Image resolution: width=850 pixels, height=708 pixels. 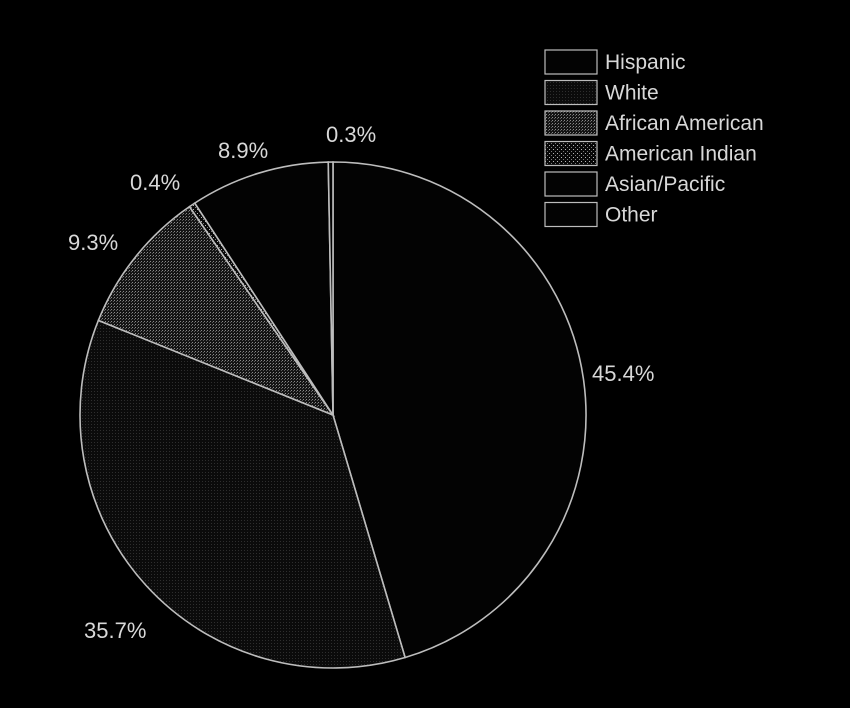 What do you see at coordinates (263, 289) in the screenshot?
I see `pie-slice-asian-pacific` at bounding box center [263, 289].